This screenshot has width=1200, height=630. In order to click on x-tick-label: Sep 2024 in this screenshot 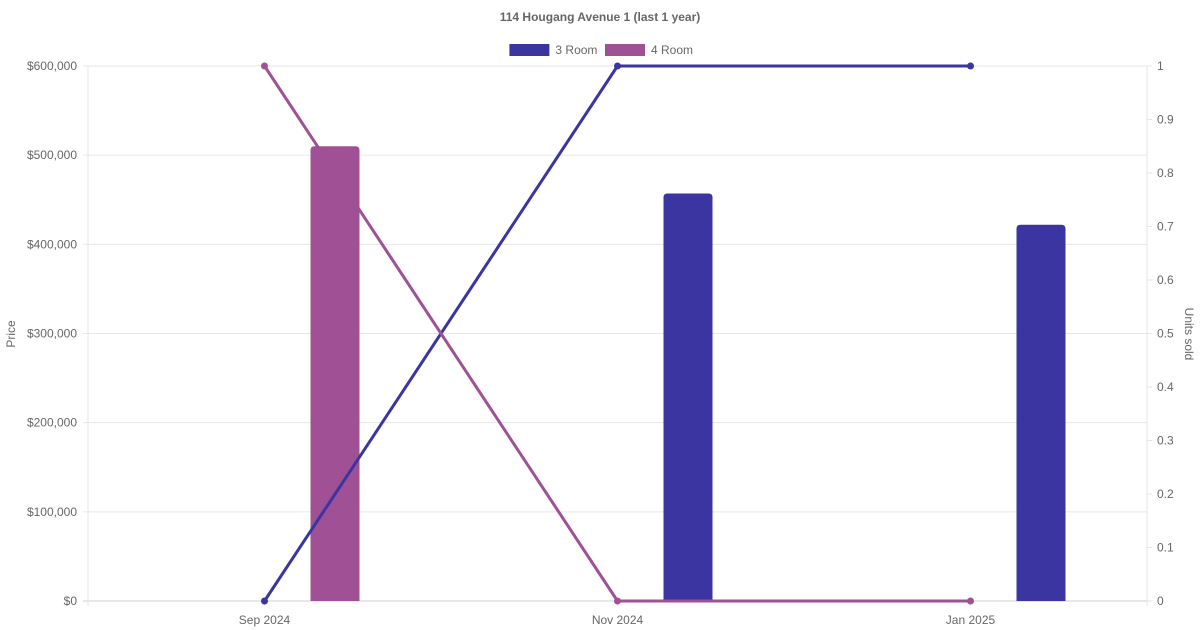, I will do `click(265, 620)`.